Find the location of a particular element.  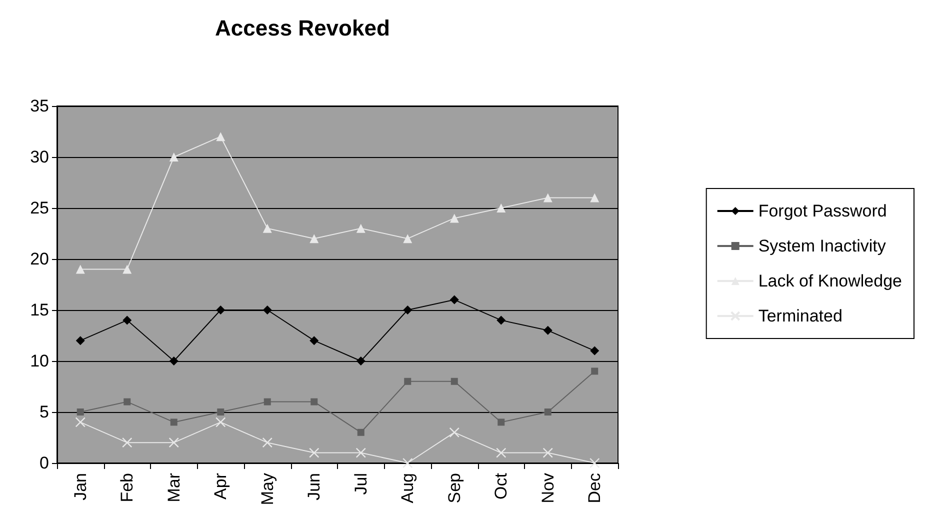

x-tick-label: Feb is located at coordinates (127, 487).